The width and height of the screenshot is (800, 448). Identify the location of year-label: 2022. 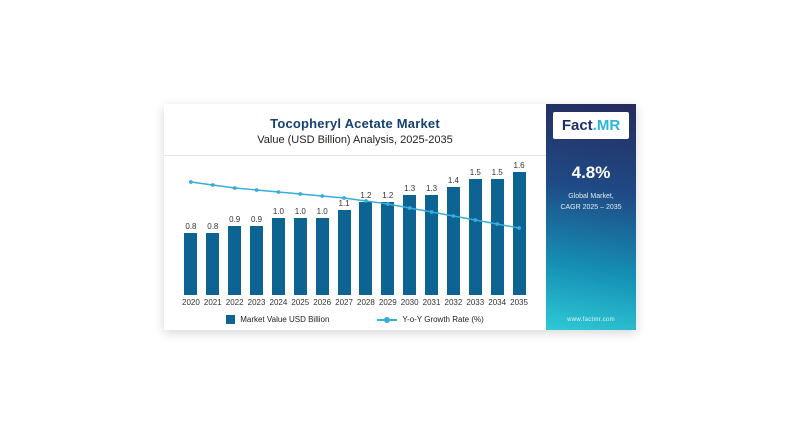
(234, 302).